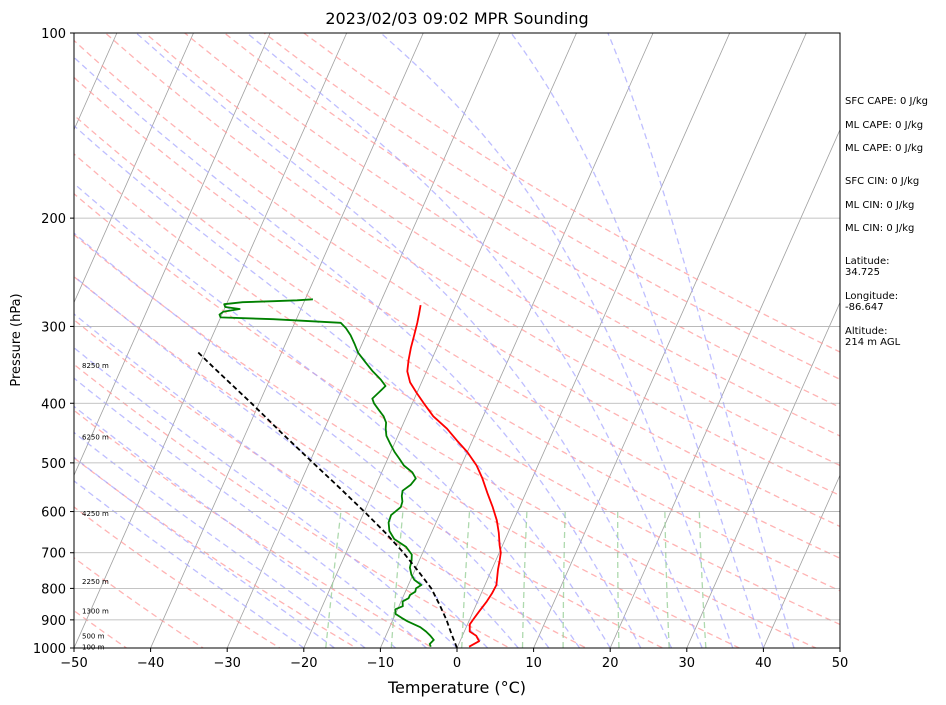  What do you see at coordinates (150, 663) in the screenshot?
I see `x-tick-label: −40` at bounding box center [150, 663].